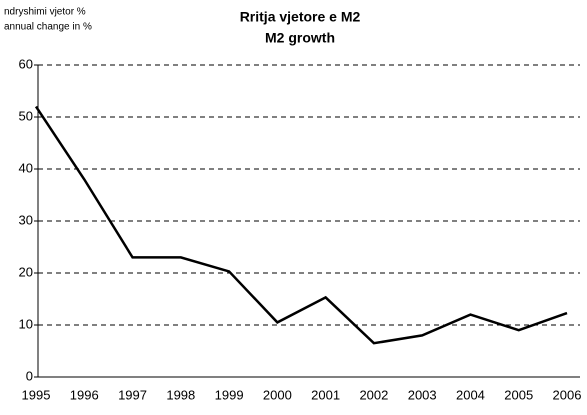  Describe the element at coordinates (518, 394) in the screenshot. I see `x-tick-label: 2005` at that location.